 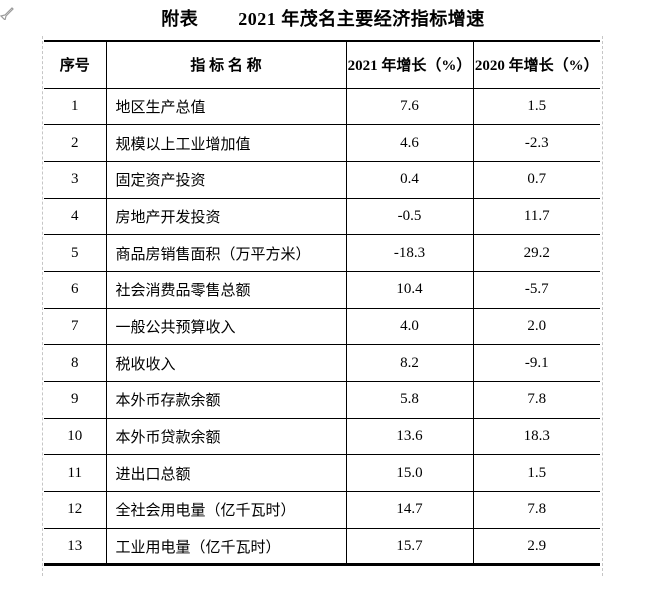 I want to click on column-header-indicator: 指 标 名 称, so click(x=226, y=65).